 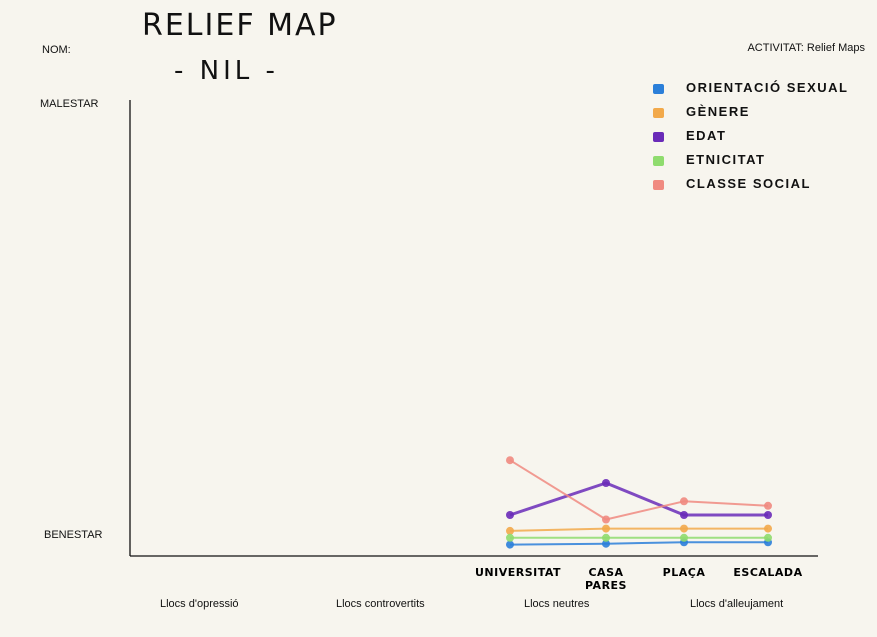 What do you see at coordinates (760, 114) in the screenshot?
I see `legend-item: GÈNERE` at bounding box center [760, 114].